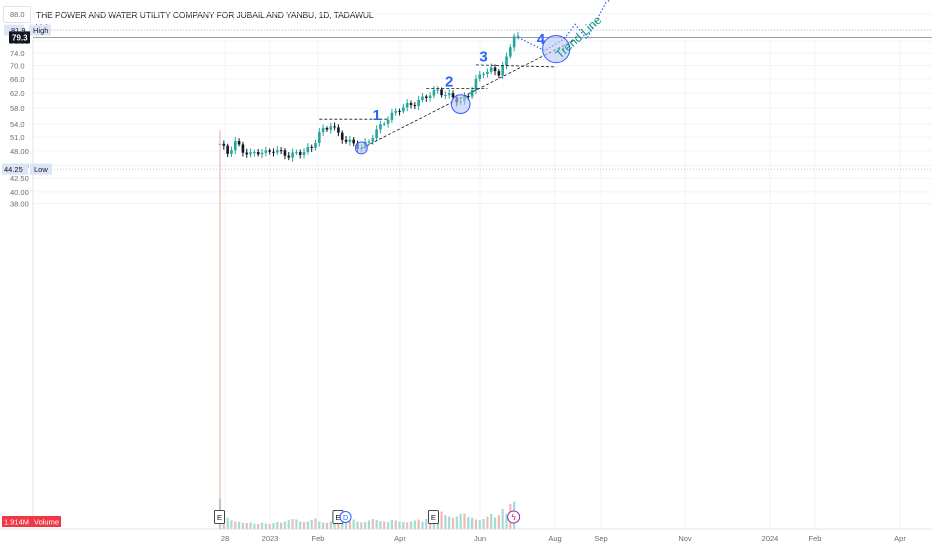 The height and width of the screenshot is (550, 932). What do you see at coordinates (46, 521) in the screenshot?
I see `volume-label-badge` at bounding box center [46, 521].